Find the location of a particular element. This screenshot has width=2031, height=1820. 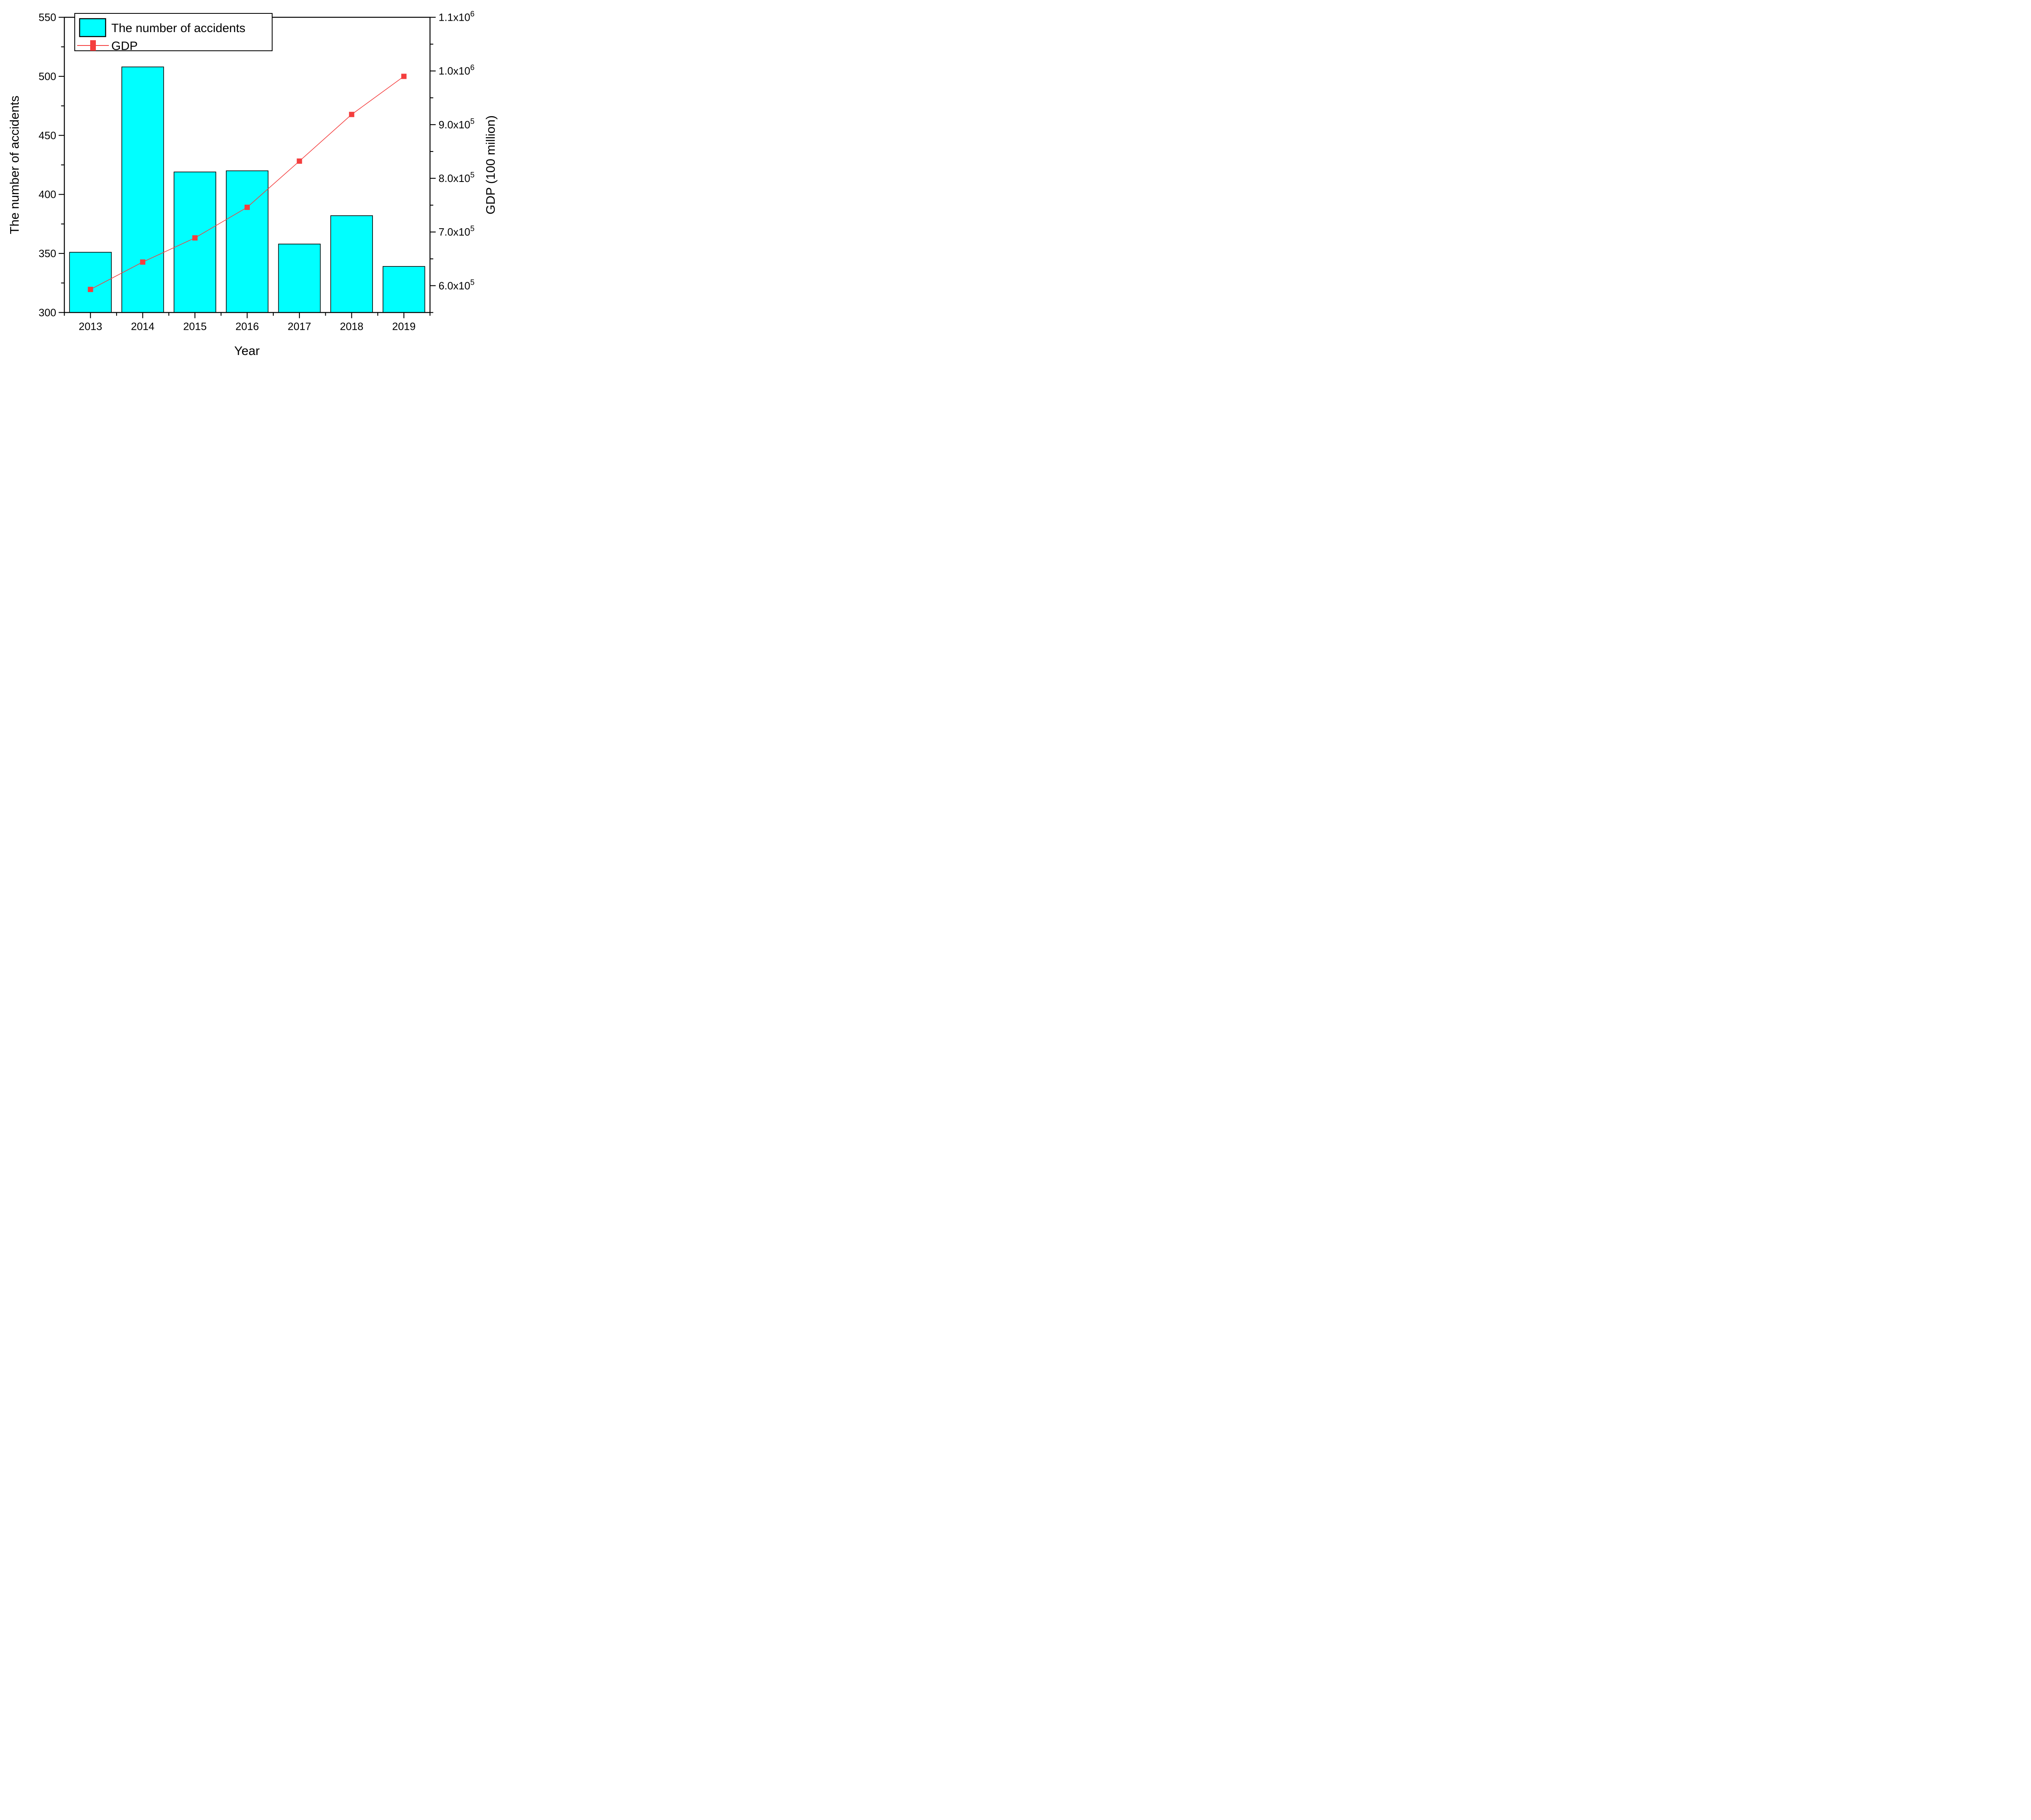

y-right-tick-label: 7.0x105 is located at coordinates (457, 232).